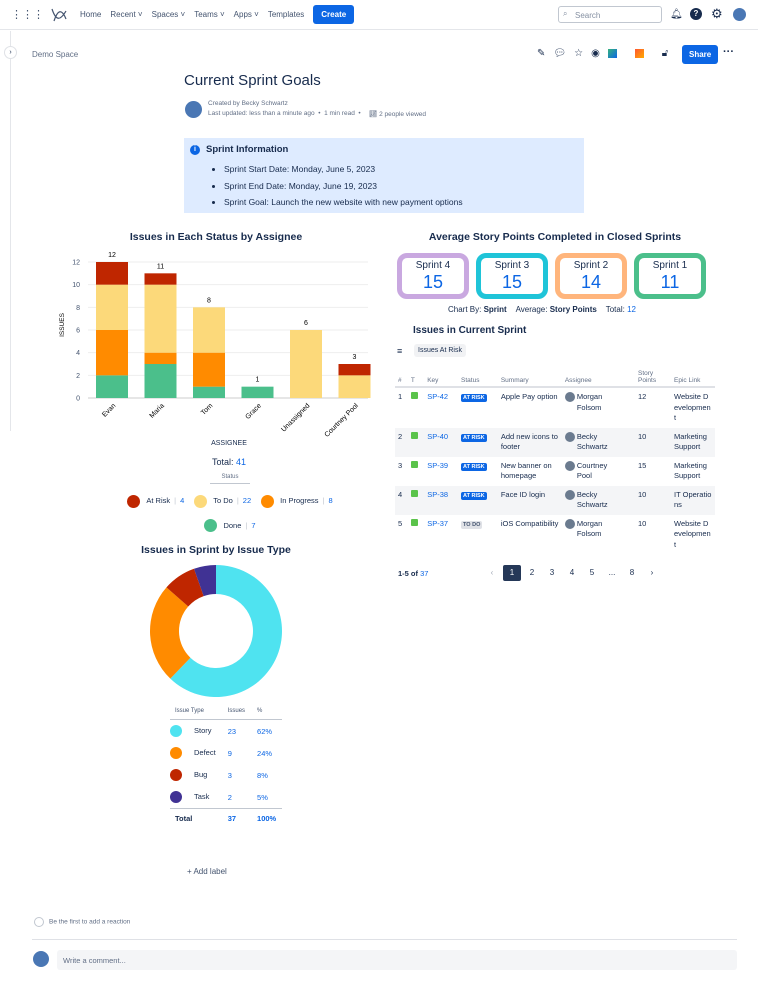 The image size is (758, 999). What do you see at coordinates (176, 775) in the screenshot?
I see `type-swatch` at bounding box center [176, 775].